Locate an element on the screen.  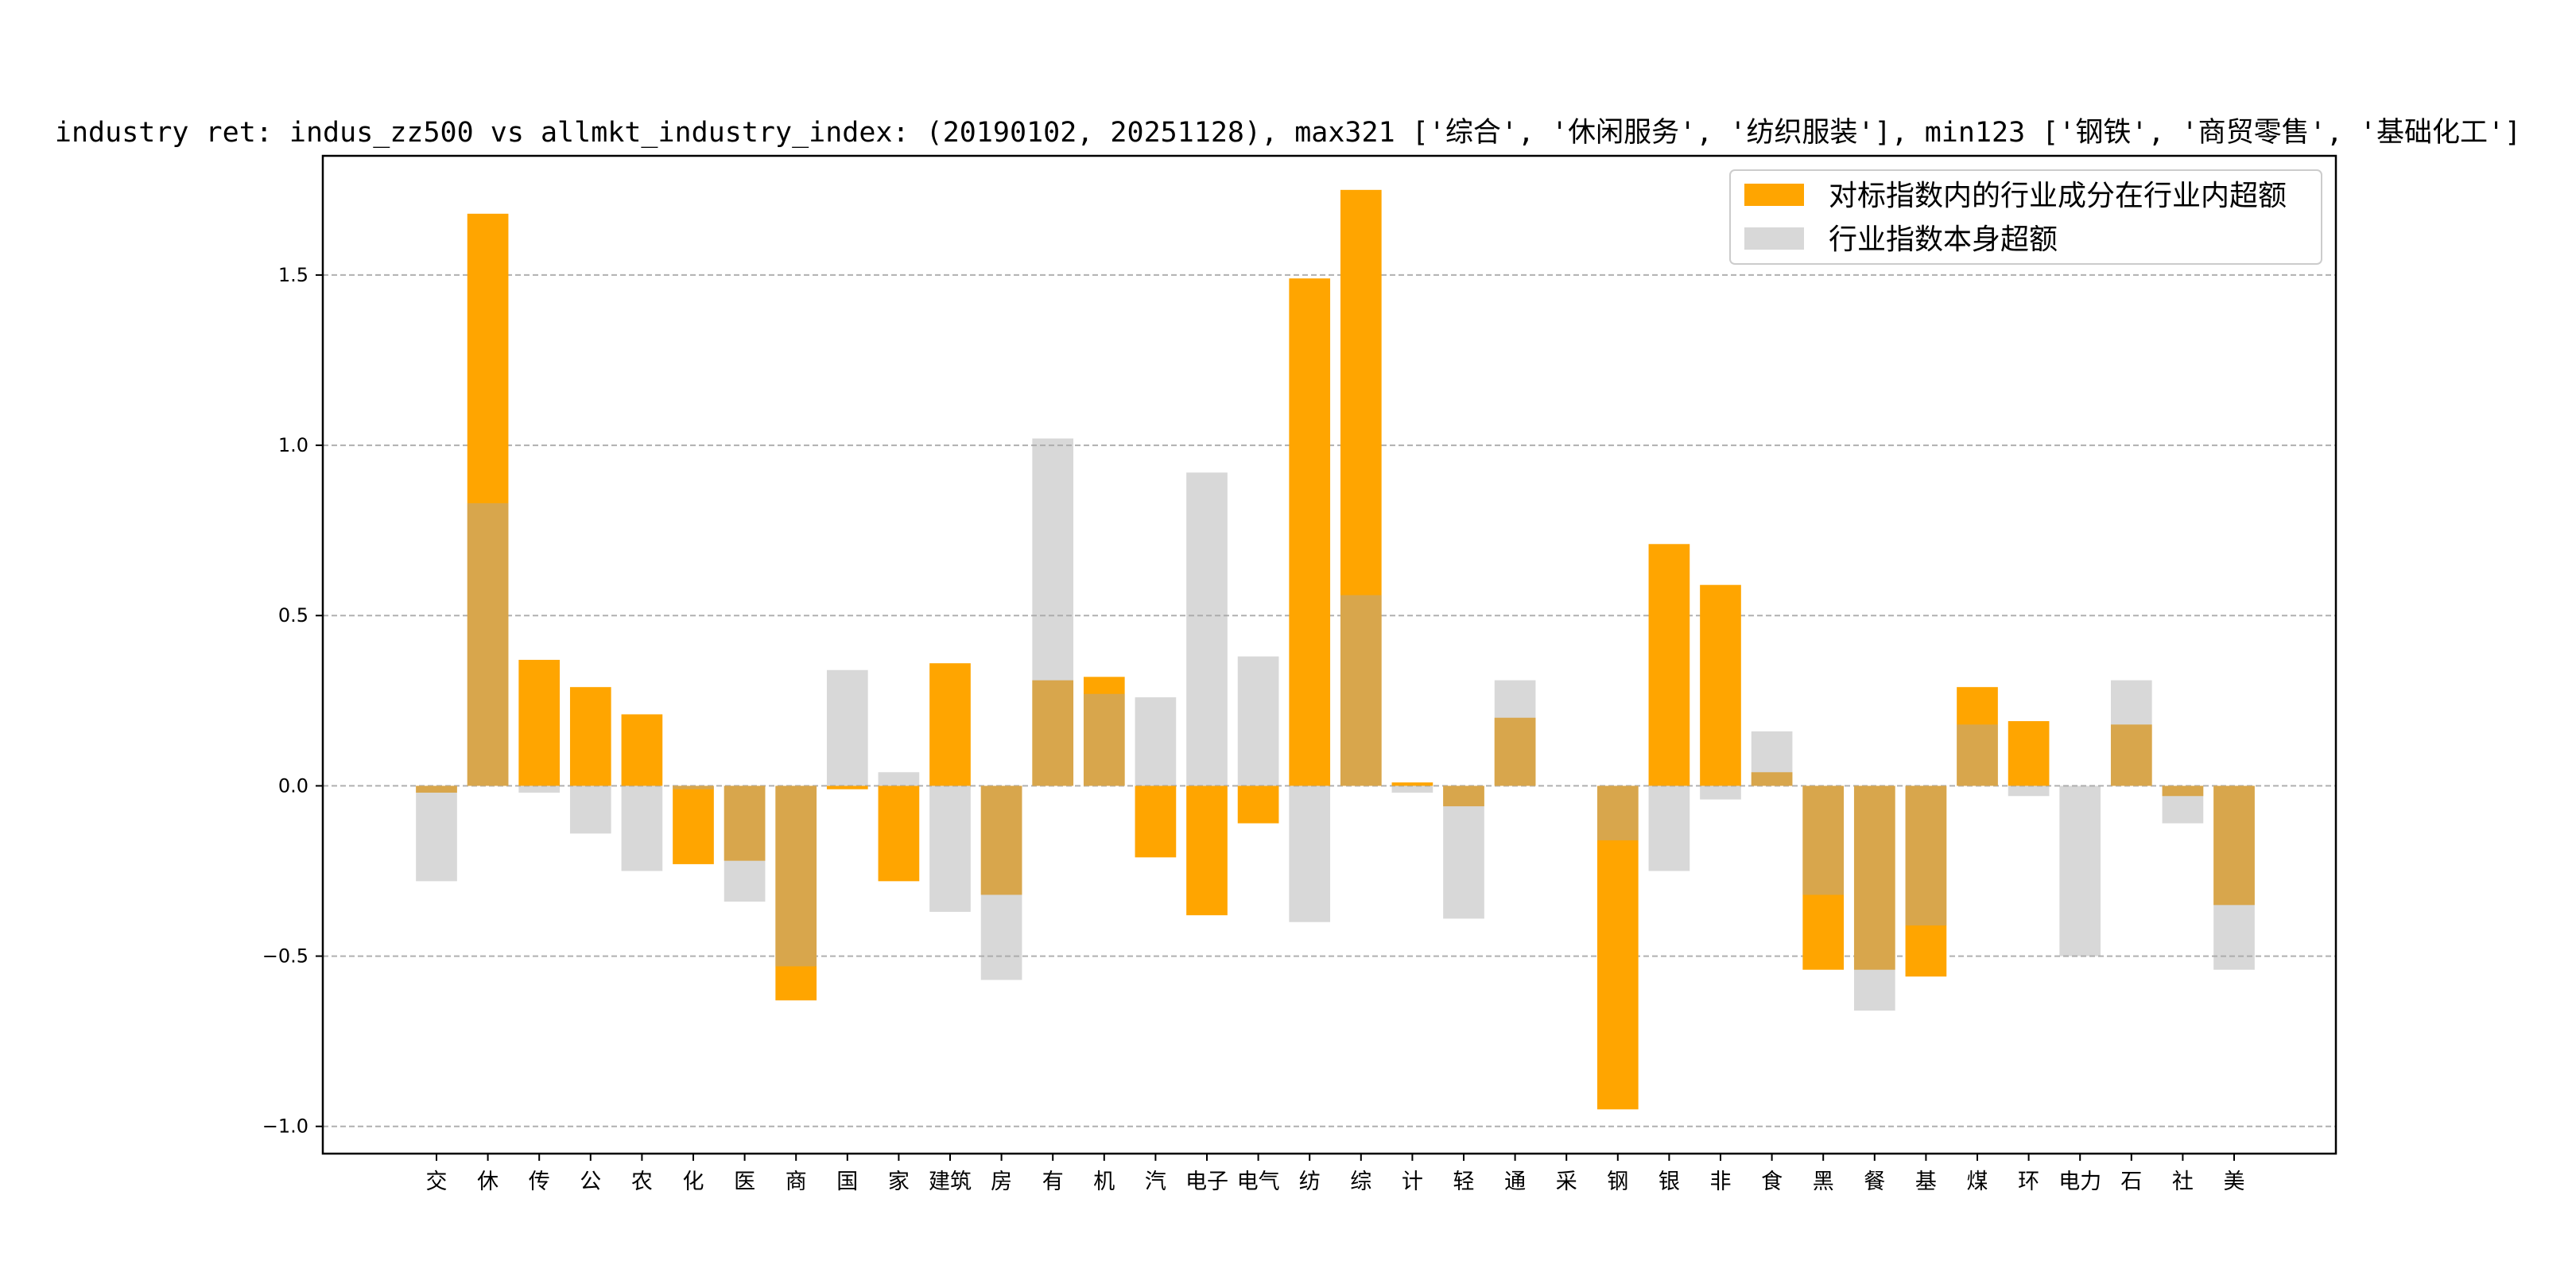
x-tick-label: 电力 is located at coordinates (2080, 1182).